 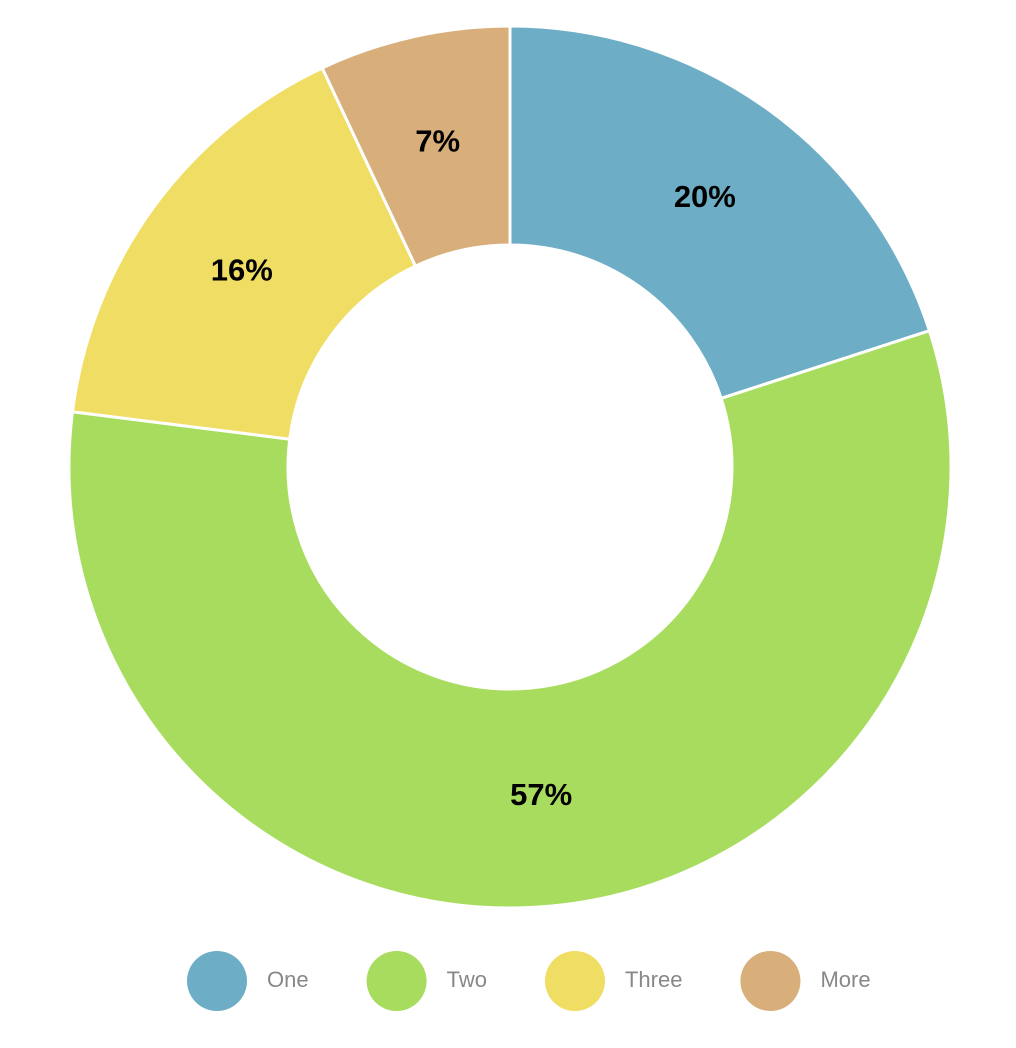 What do you see at coordinates (845, 979) in the screenshot?
I see `legend-label: More` at bounding box center [845, 979].